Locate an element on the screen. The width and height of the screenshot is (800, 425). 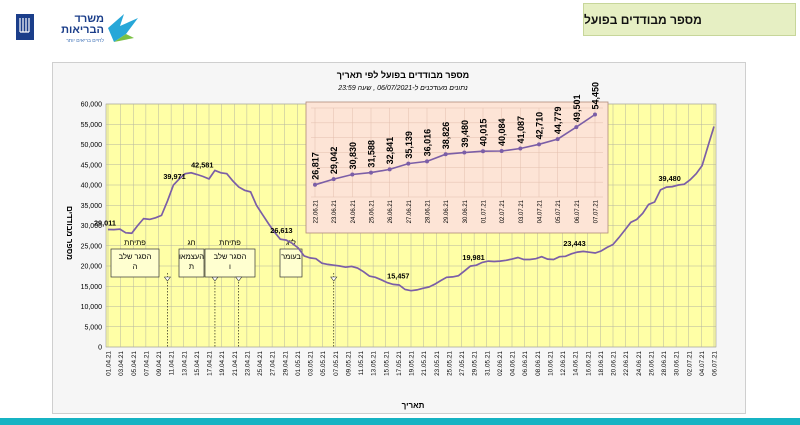
annotation-text: ה is located at coordinates (135, 266).